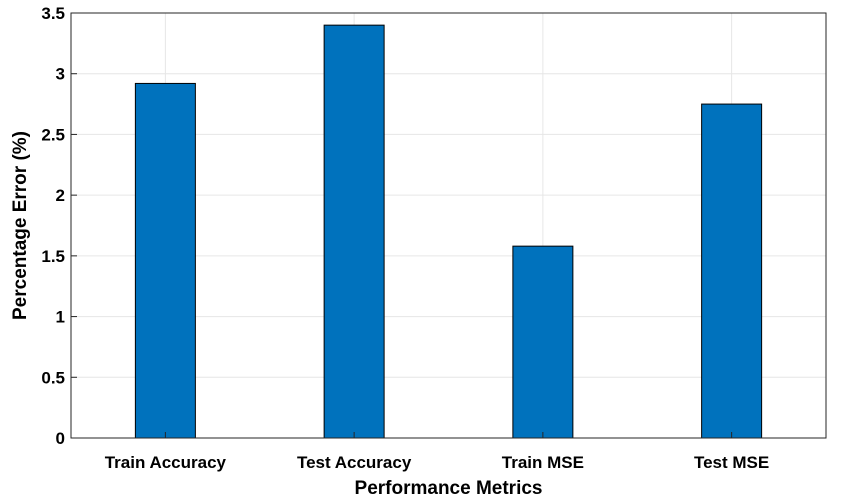  What do you see at coordinates (449, 488) in the screenshot?
I see `x-axis-title: Performance Metrics` at bounding box center [449, 488].